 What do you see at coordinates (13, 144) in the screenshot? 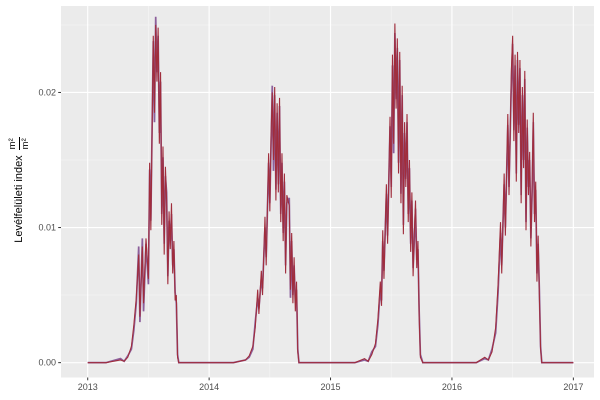
I see `unit-numerator: m²` at bounding box center [13, 144].